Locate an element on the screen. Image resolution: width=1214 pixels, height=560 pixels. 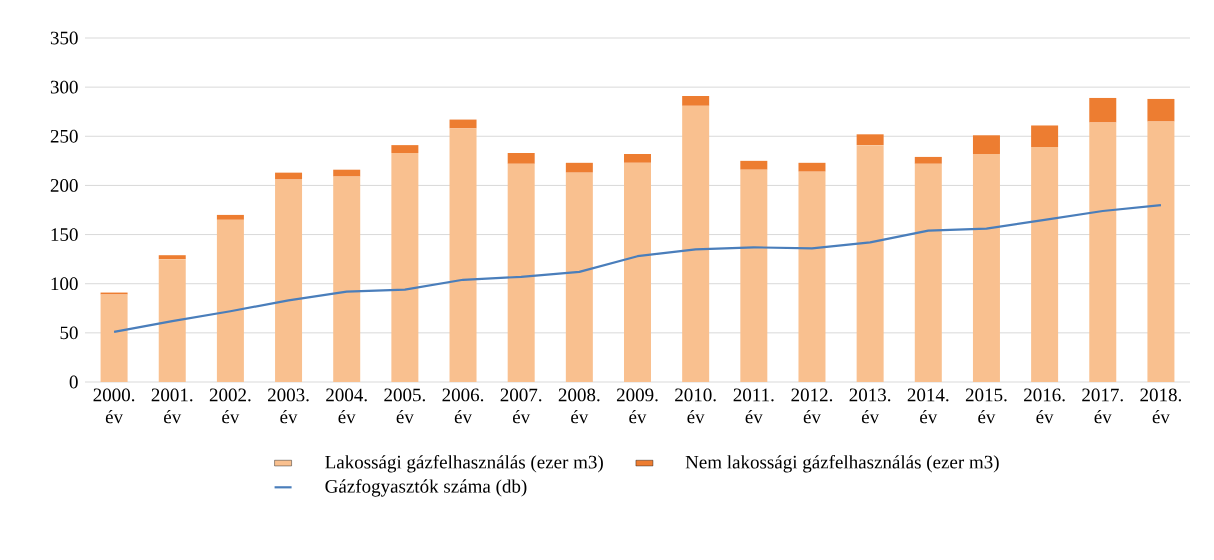
x-tick-label: 2002. év is located at coordinates (230, 406).